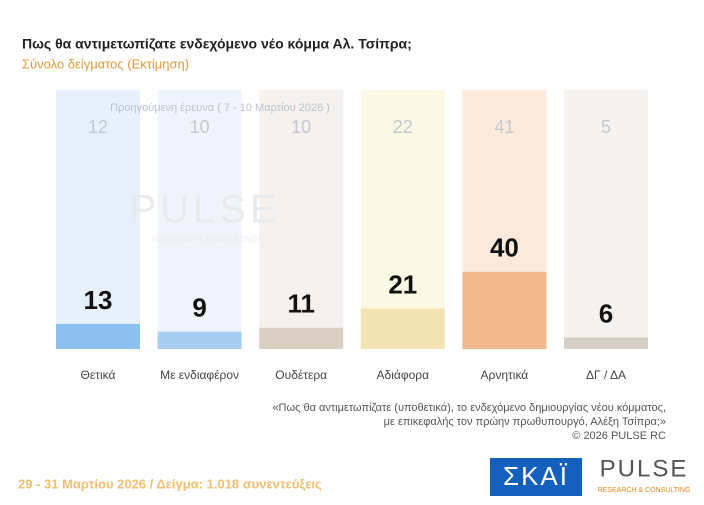  What do you see at coordinates (402, 284) in the screenshot?
I see `value-label: 21` at bounding box center [402, 284].